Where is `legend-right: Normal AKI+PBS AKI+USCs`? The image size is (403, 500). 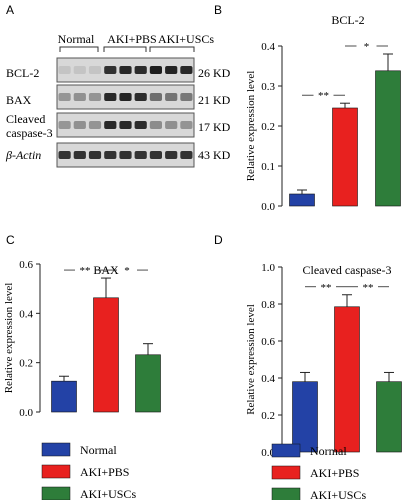
legend-right: Normal AKI+PBS AKI+USCs is located at coordinates (318, 471).